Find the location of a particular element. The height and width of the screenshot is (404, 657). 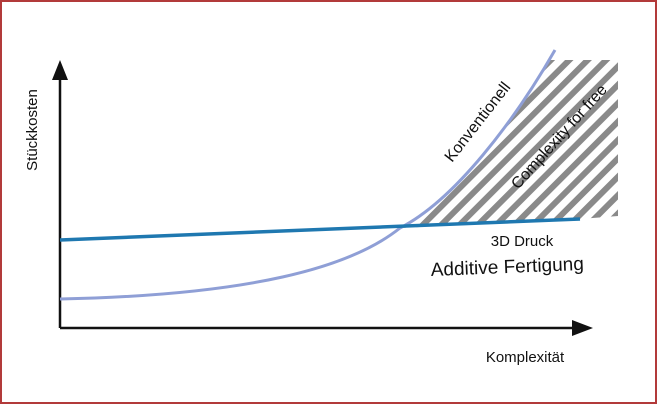

additive-cost-line is located at coordinates (320, 229).